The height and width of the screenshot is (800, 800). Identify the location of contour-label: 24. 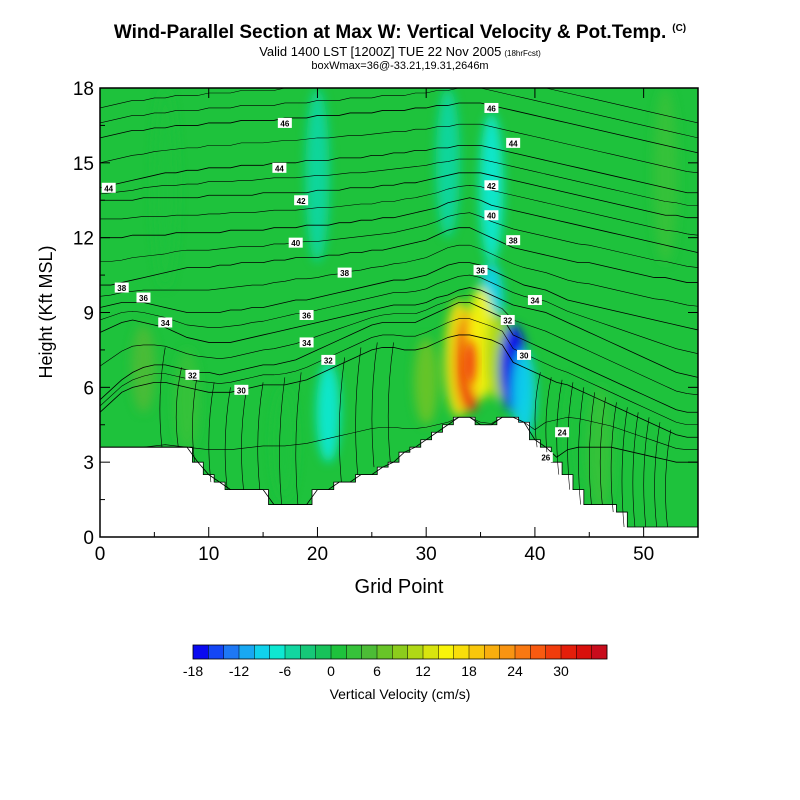
(562, 432).